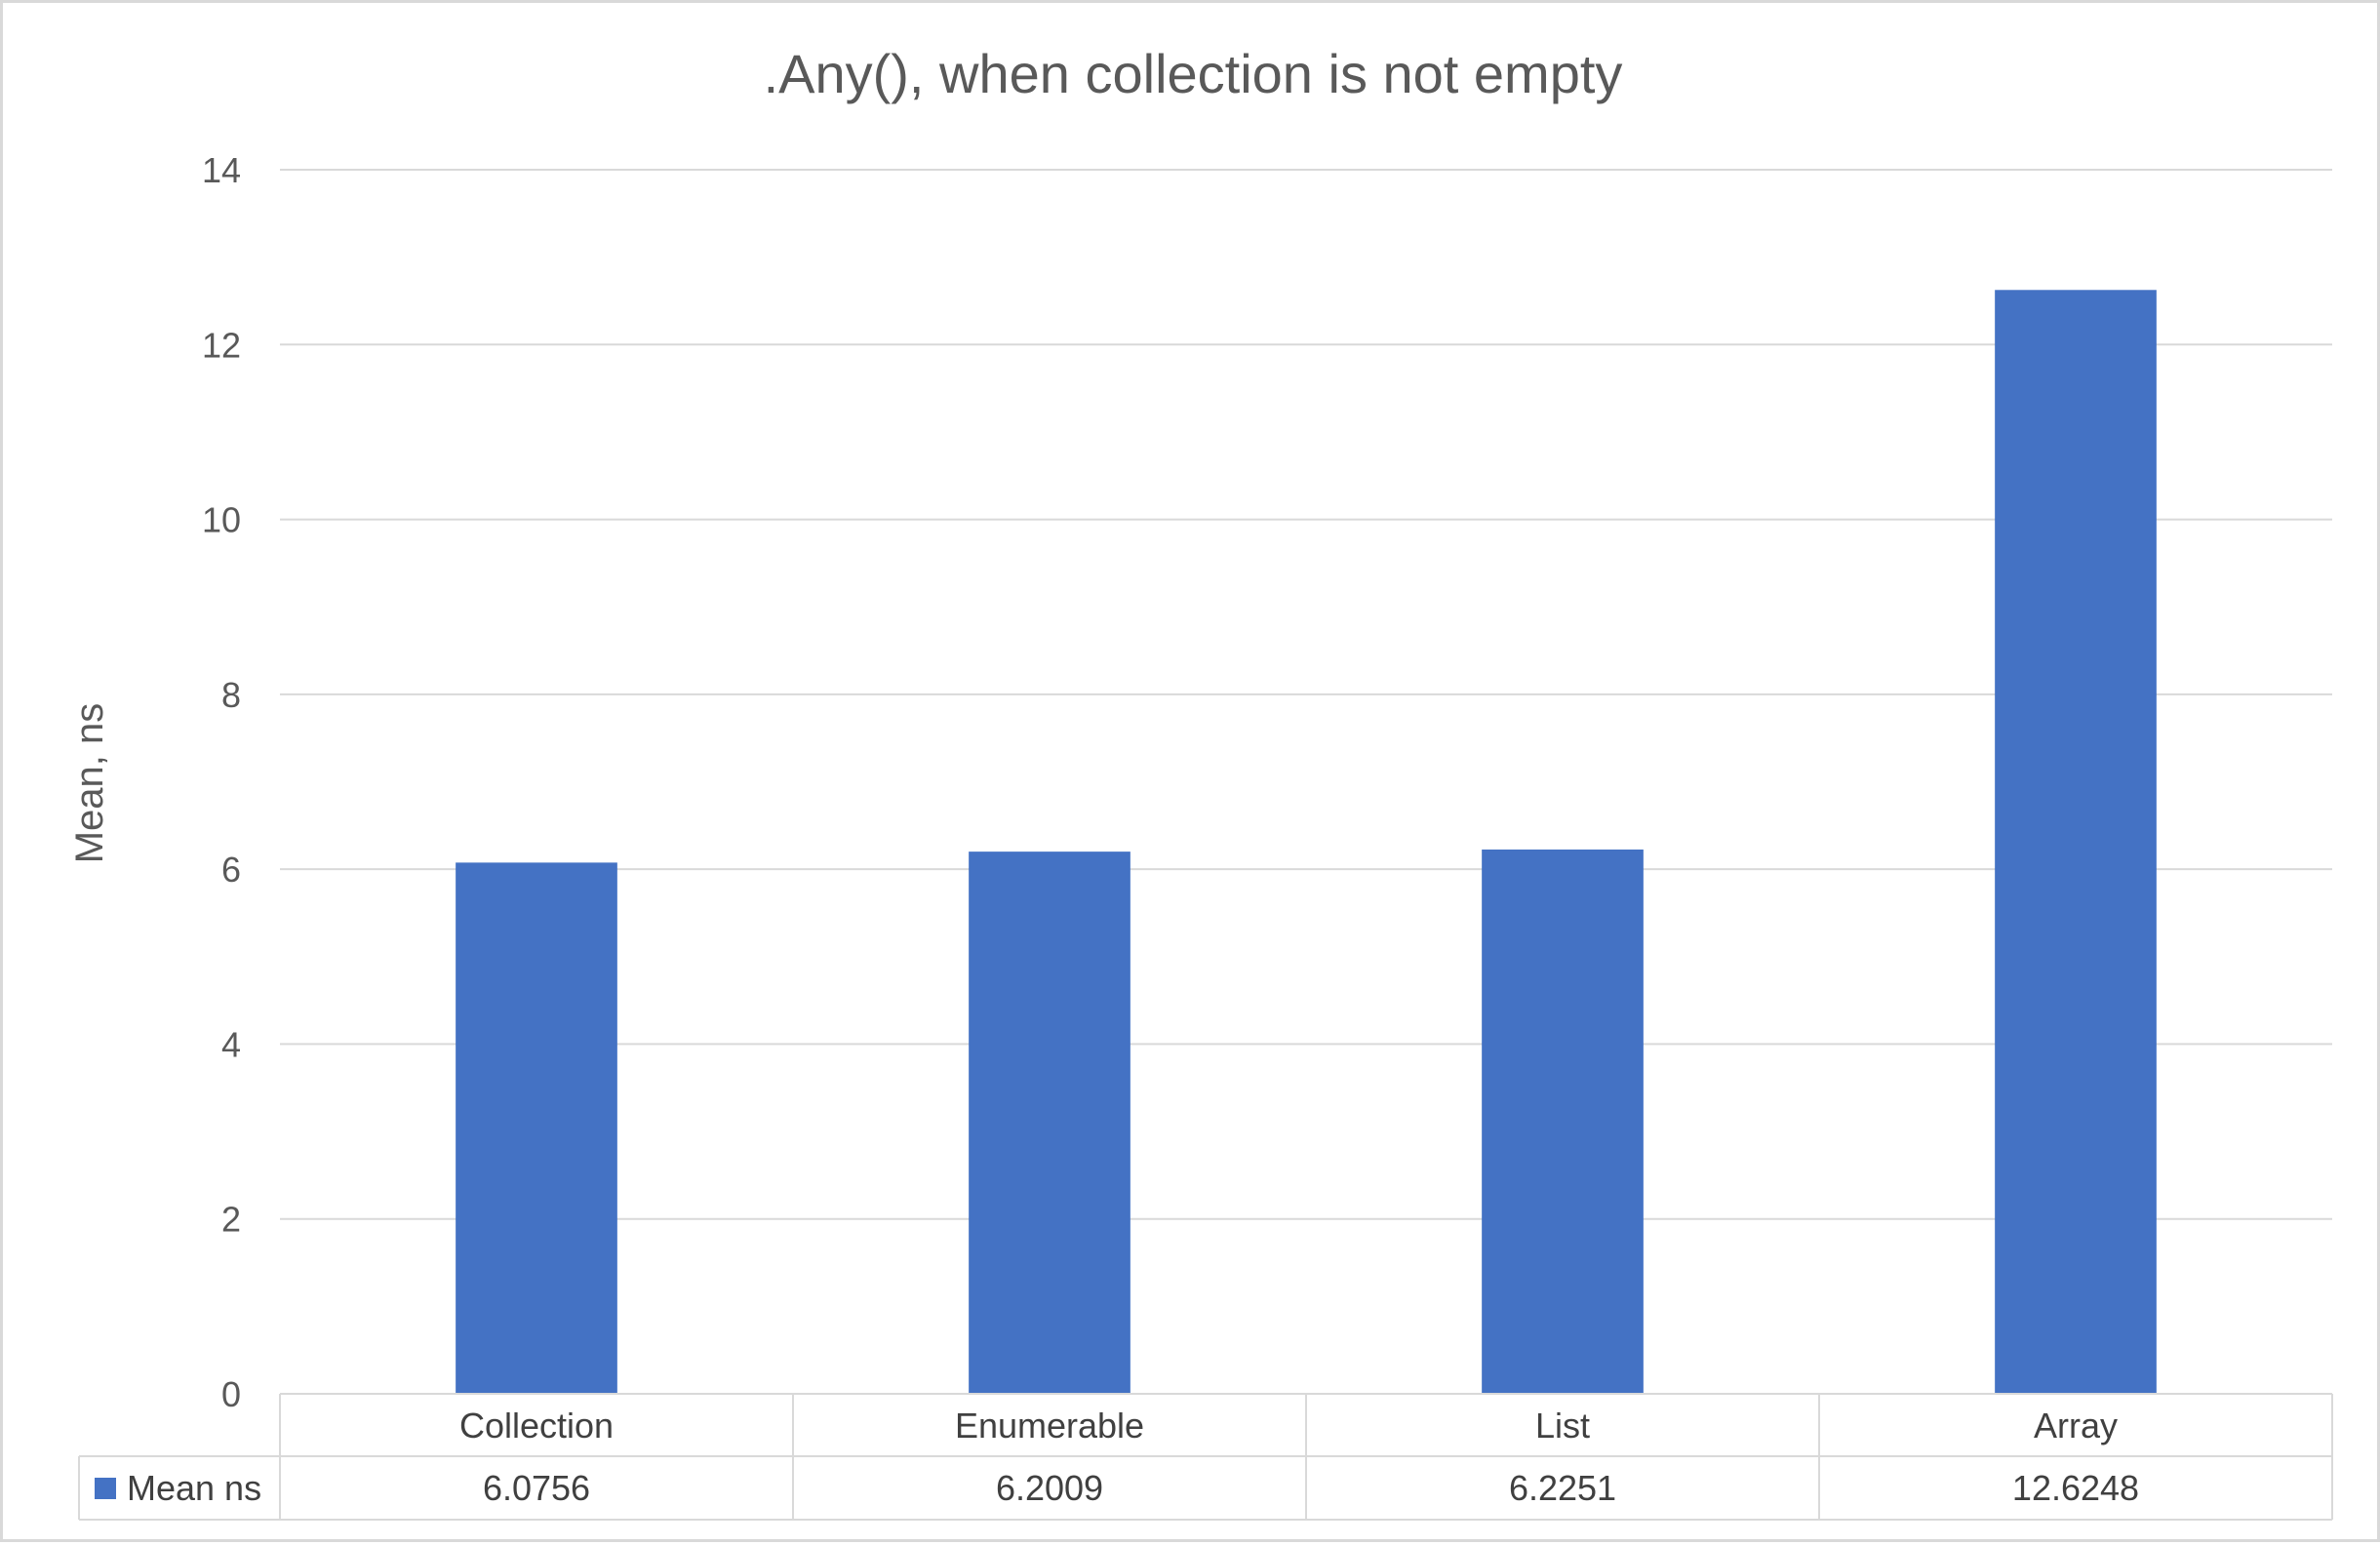 This screenshot has width=2380, height=1545. What do you see at coordinates (231, 870) in the screenshot?
I see `y-tick-label: 6` at bounding box center [231, 870].